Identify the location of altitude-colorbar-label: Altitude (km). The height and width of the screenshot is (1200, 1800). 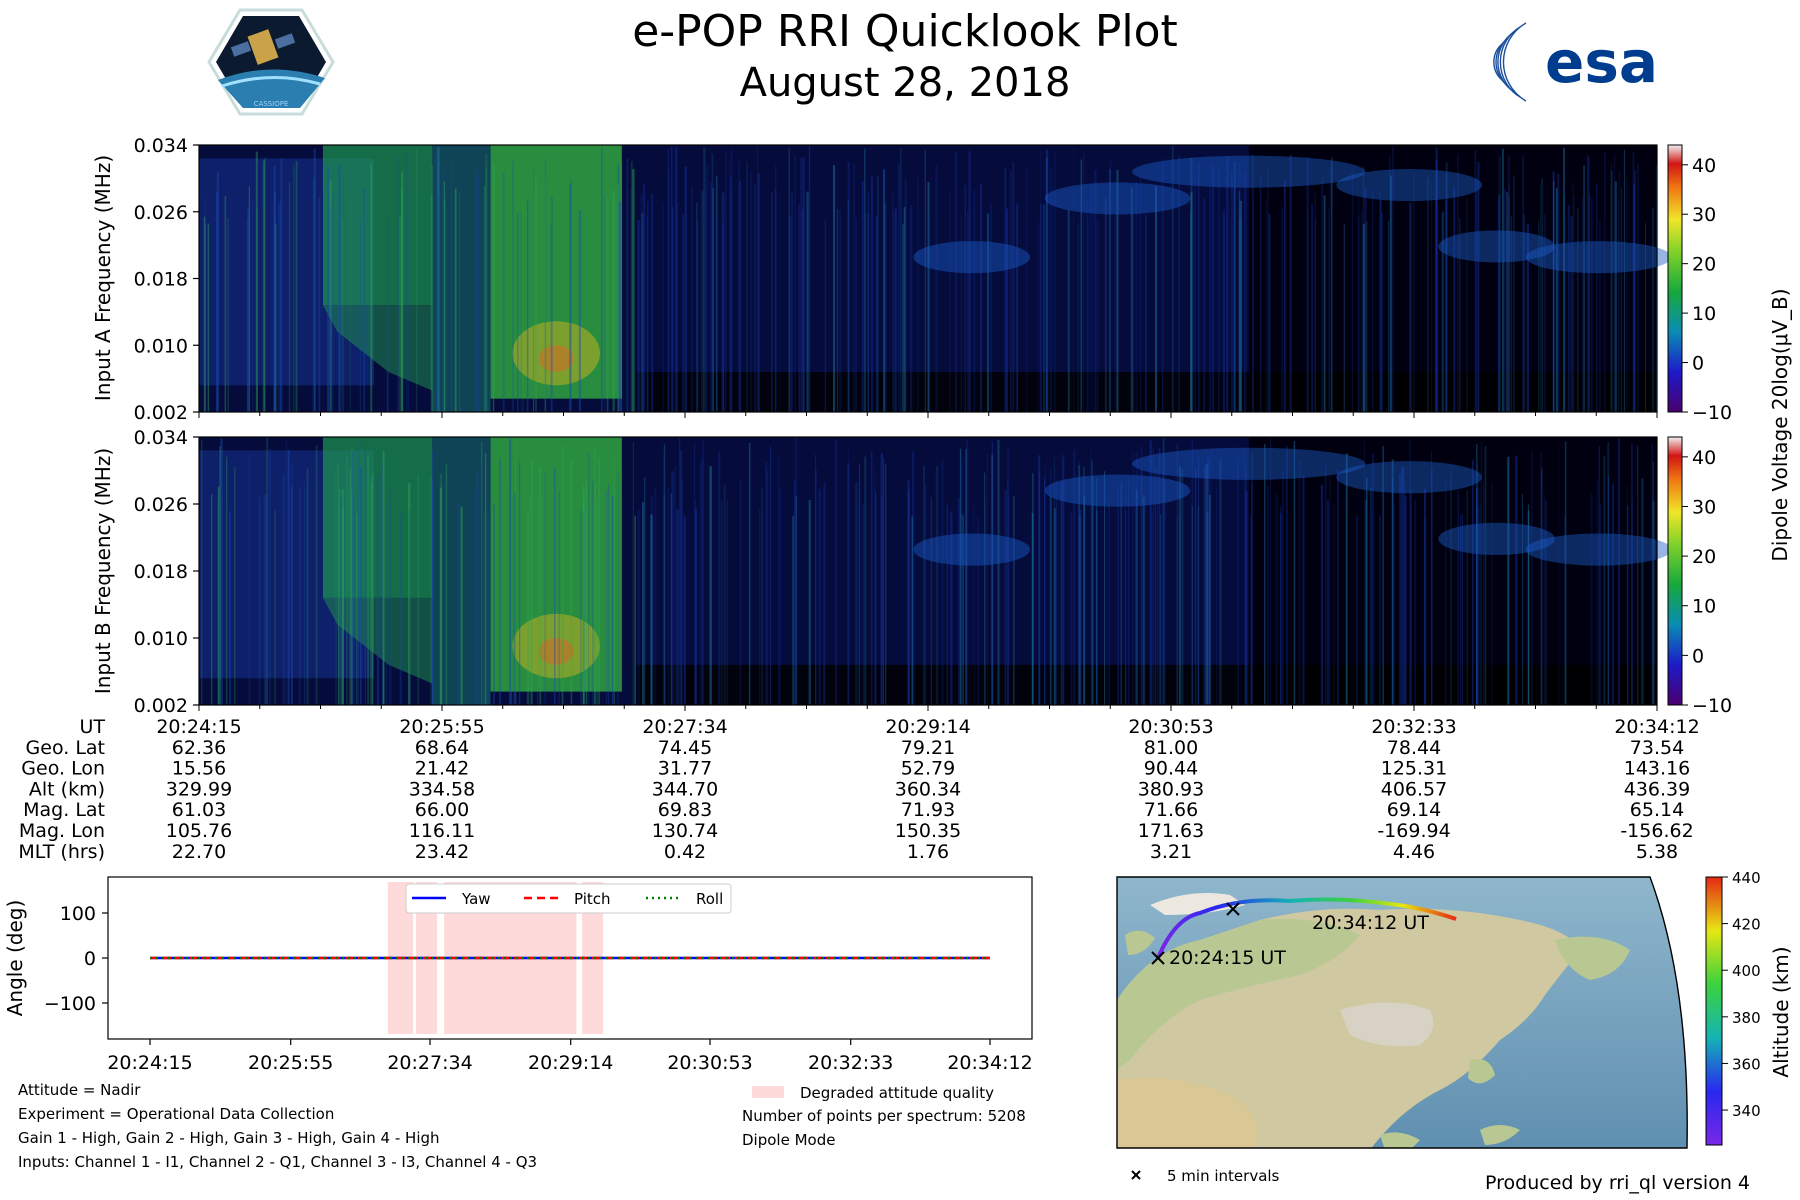
(1781, 1011).